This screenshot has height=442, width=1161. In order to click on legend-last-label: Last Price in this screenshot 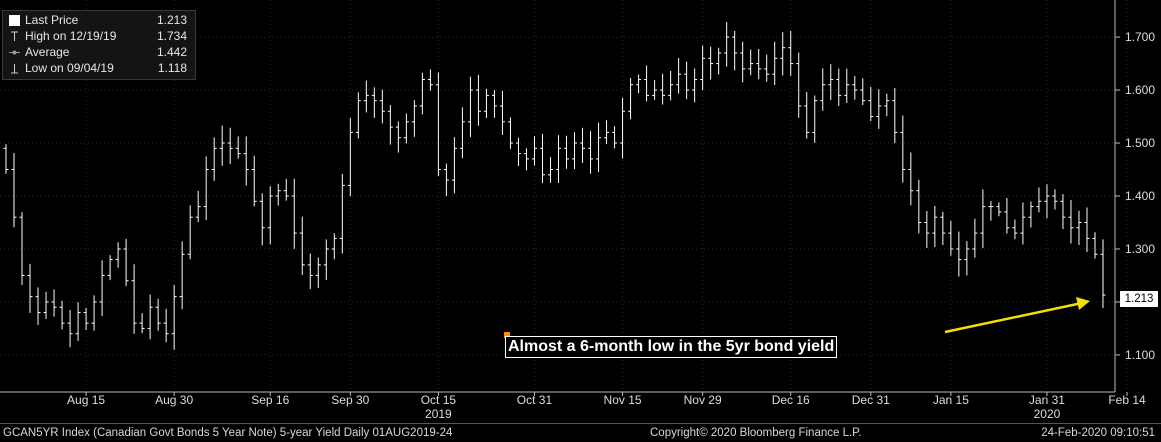, I will do `click(52, 20)`.